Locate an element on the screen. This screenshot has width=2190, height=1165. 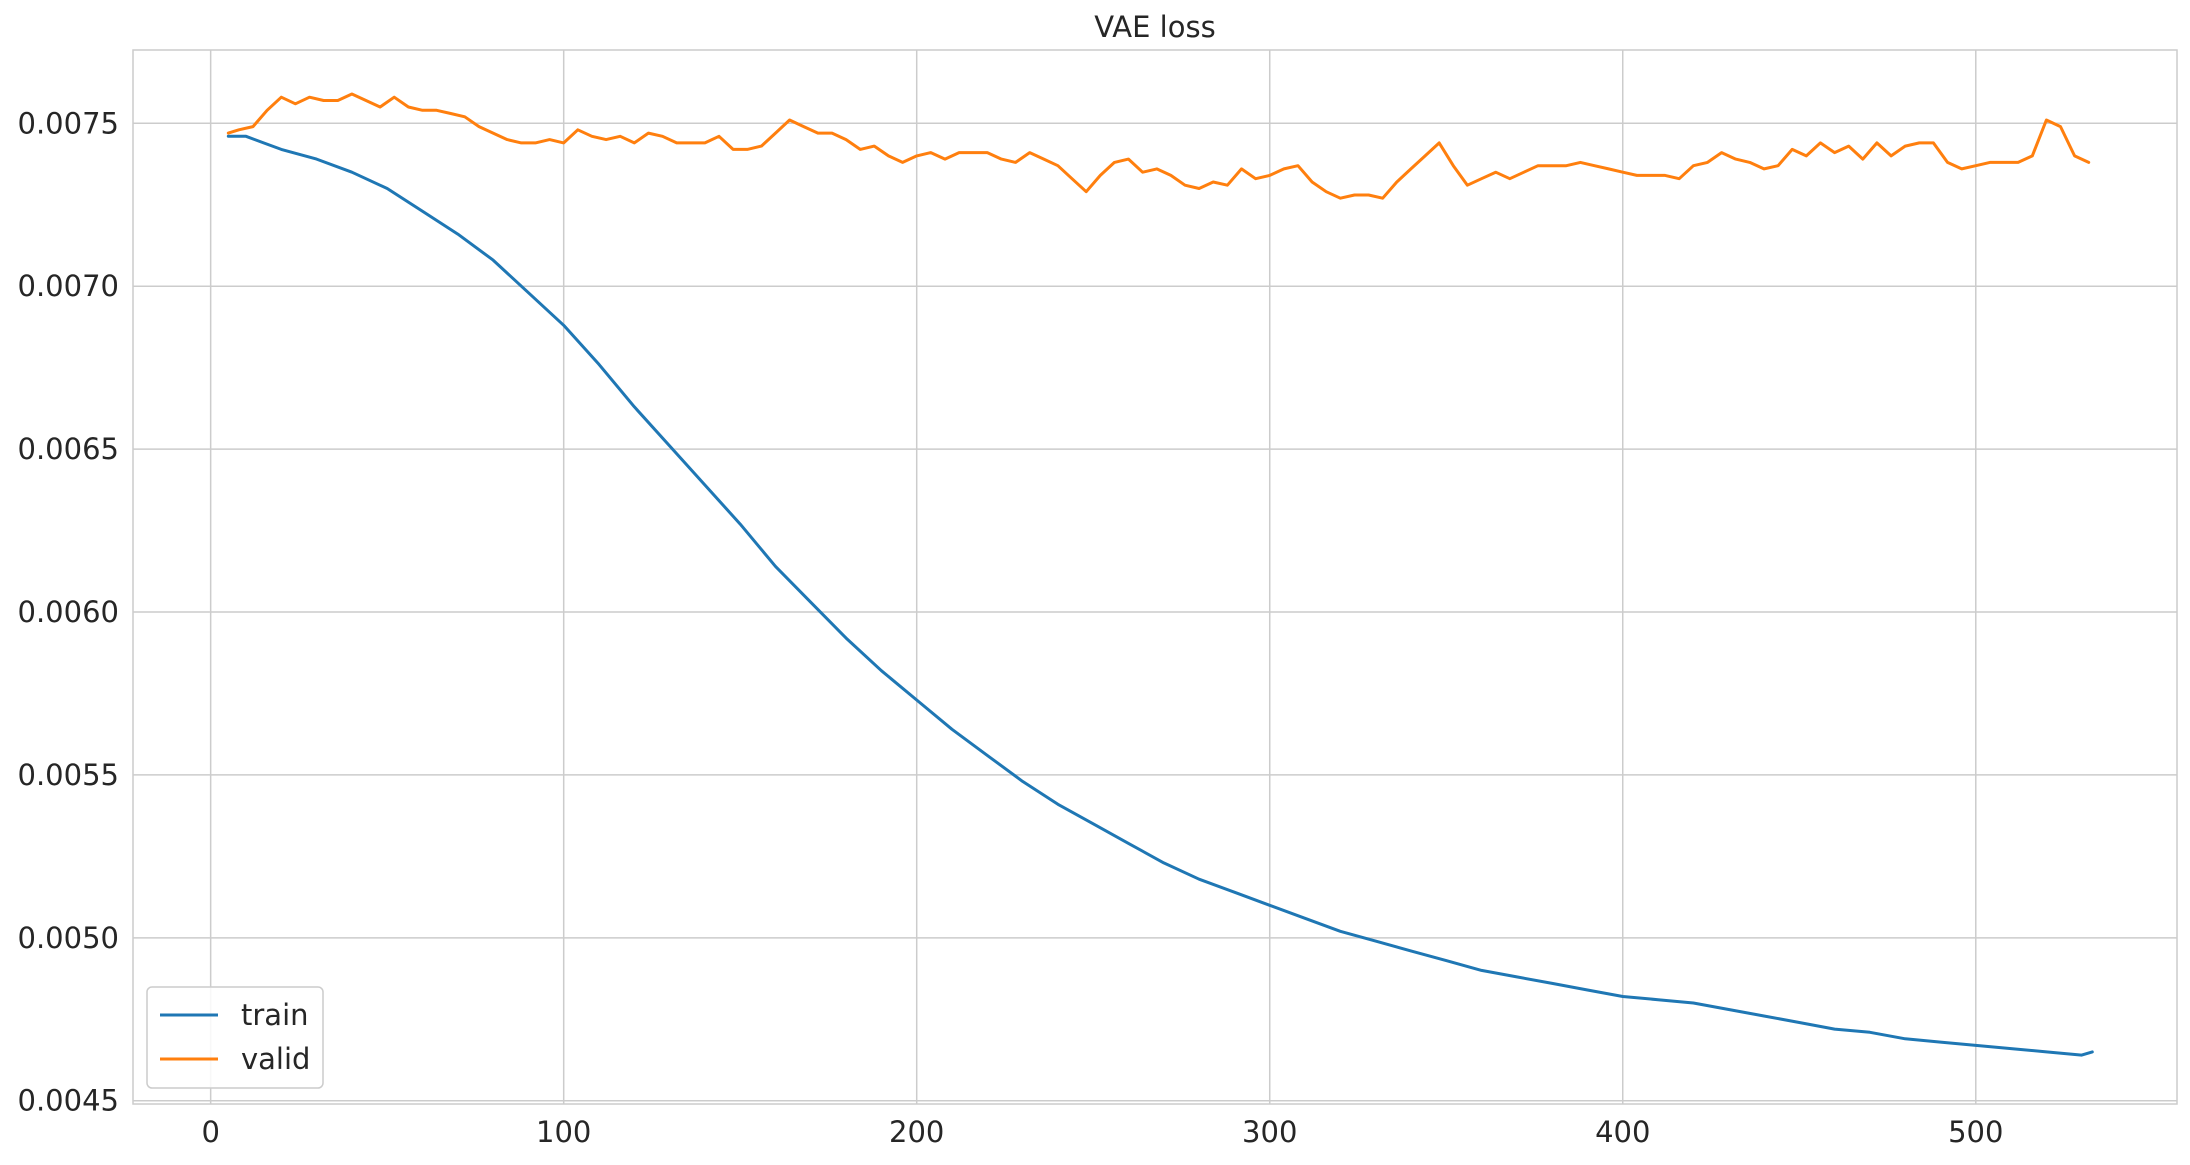
x-tick-label: 100 is located at coordinates (563, 1132).